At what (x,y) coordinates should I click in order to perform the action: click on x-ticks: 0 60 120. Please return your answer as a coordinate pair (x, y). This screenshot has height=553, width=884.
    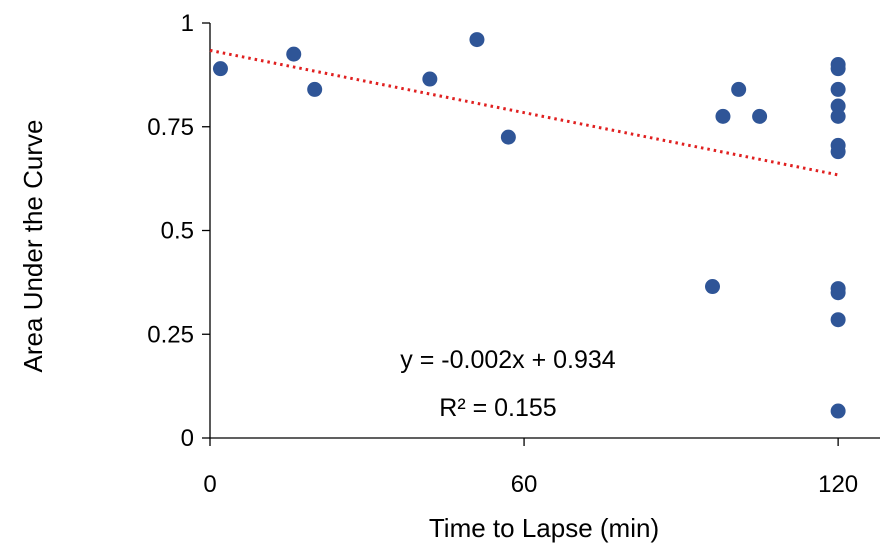
    Looking at the image, I should click on (530, 468).